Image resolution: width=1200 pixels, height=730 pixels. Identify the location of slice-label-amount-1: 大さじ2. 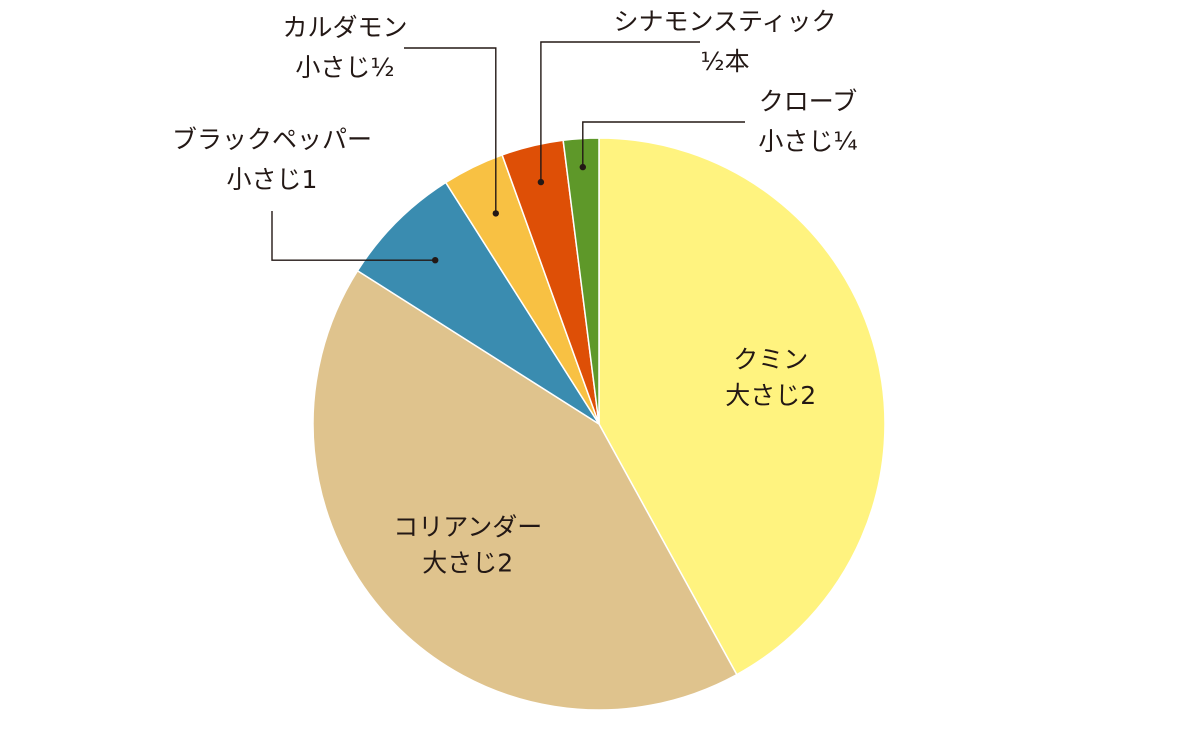
(770, 395).